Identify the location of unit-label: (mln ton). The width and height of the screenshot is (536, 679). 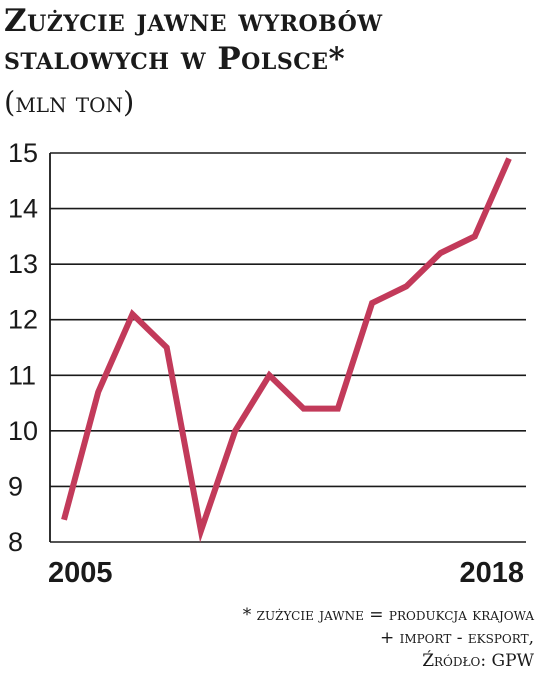
(69, 102).